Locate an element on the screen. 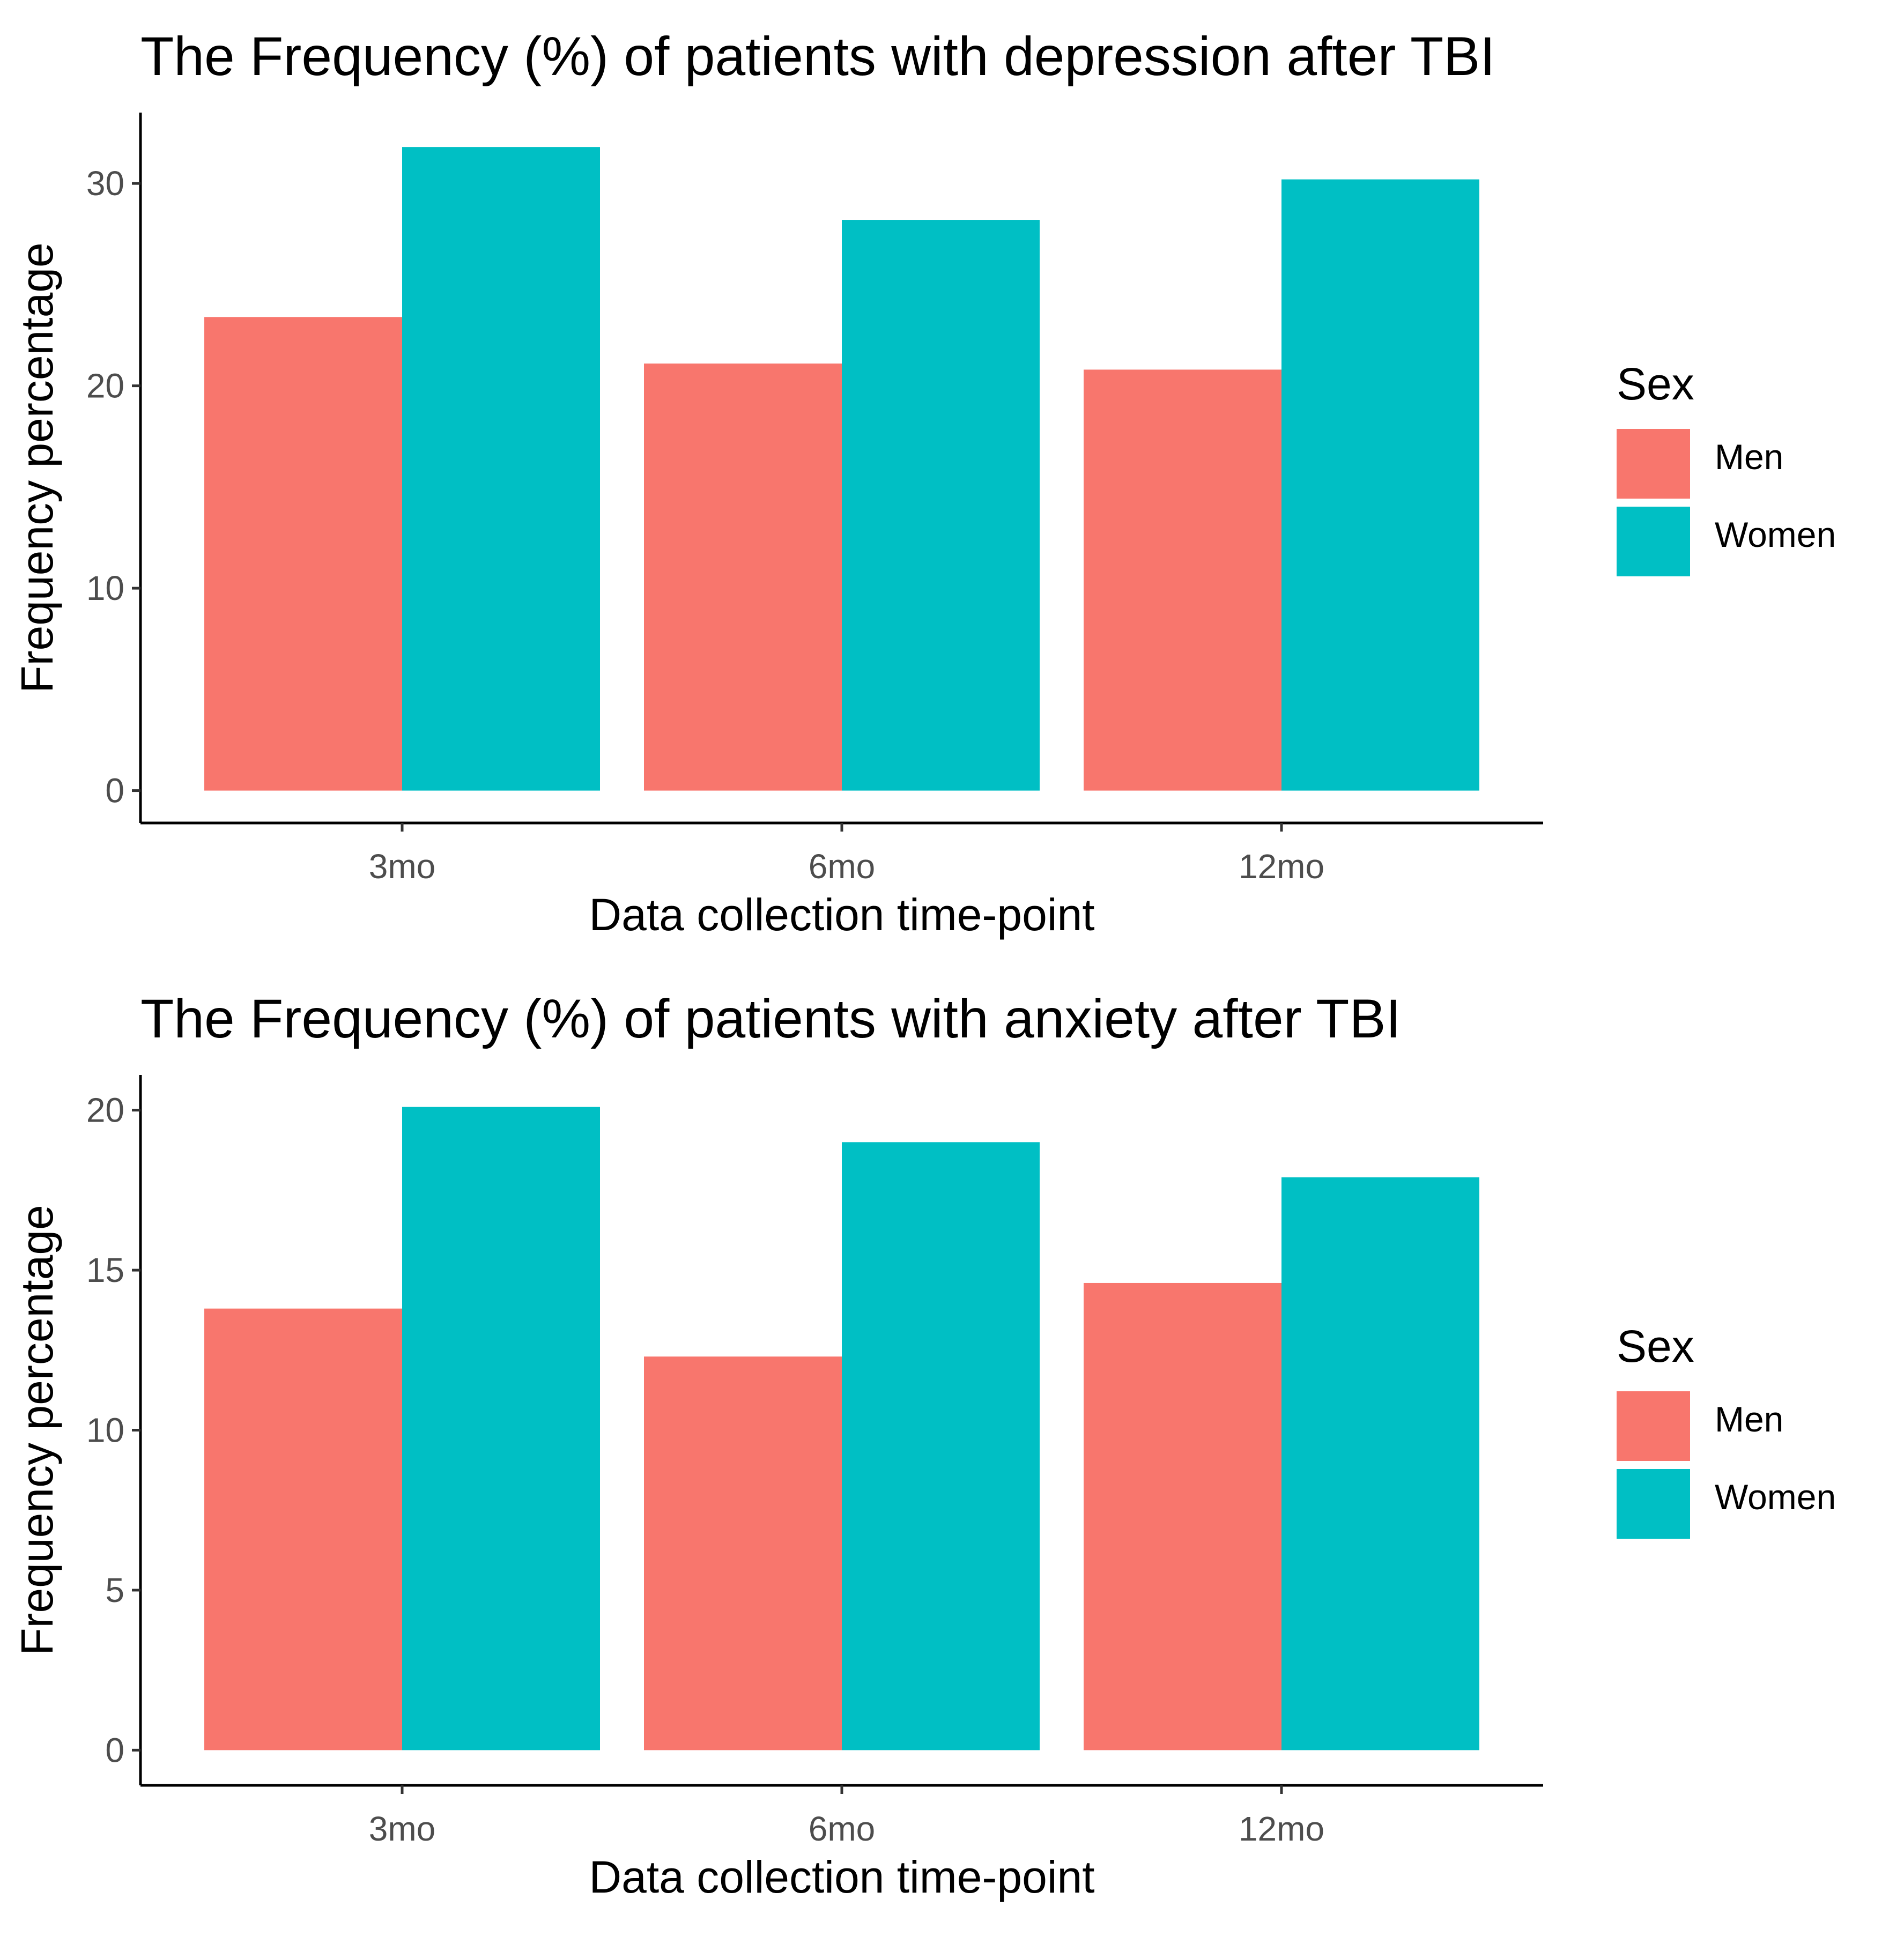 This screenshot has height=1936, width=1904. y-tick-label: 5 is located at coordinates (115, 1590).